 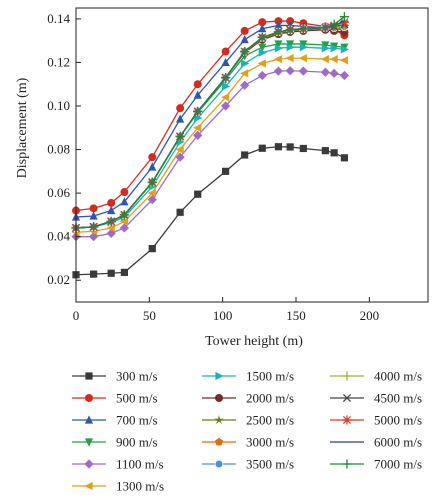 What do you see at coordinates (22, 127) in the screenshot?
I see `y-axis-title: Displacement (m)` at bounding box center [22, 127].